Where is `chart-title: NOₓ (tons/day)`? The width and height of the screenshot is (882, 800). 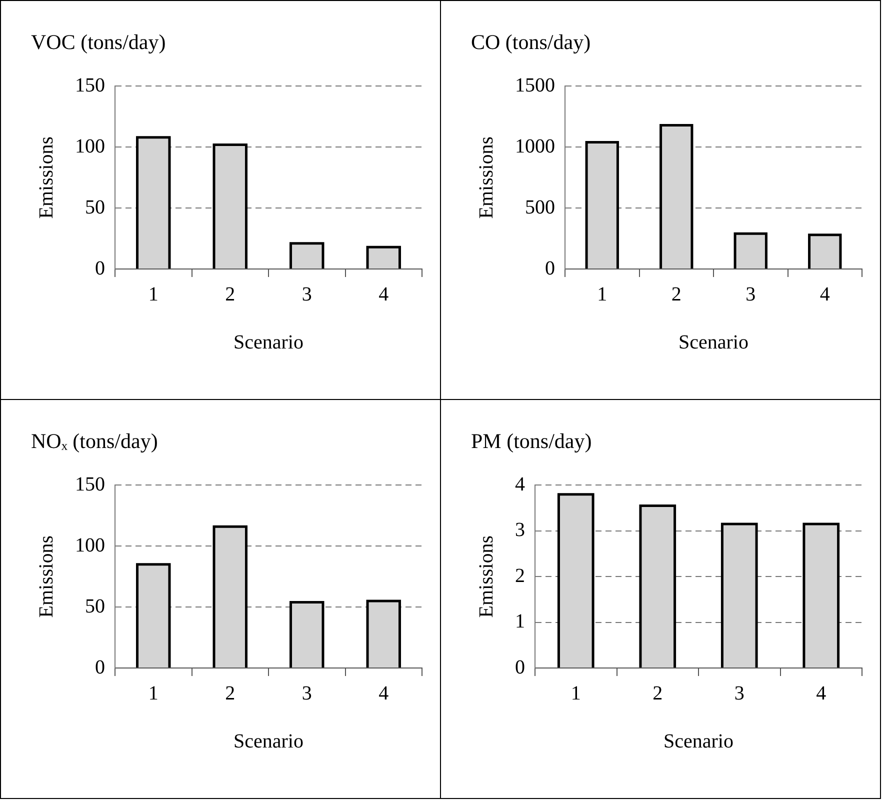 chart-title: NOₓ (tons/day) is located at coordinates (94, 441).